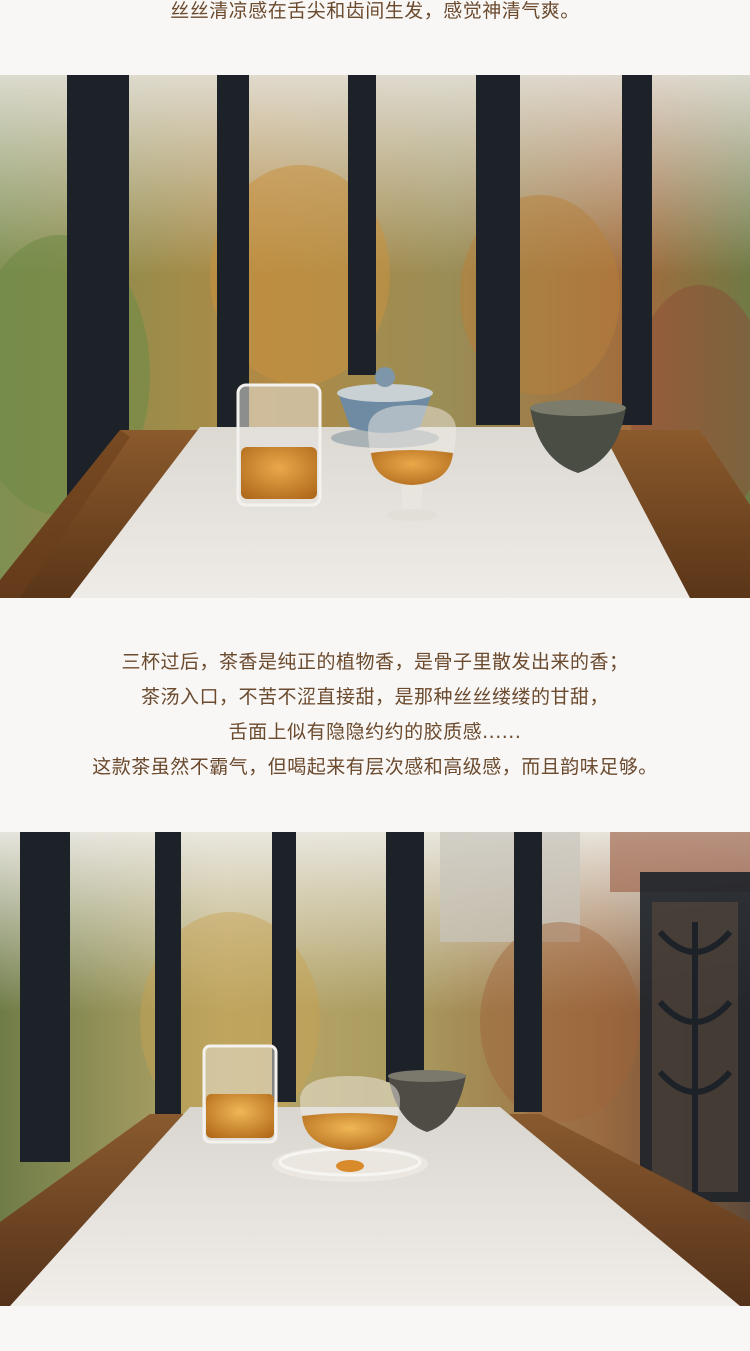  Describe the element at coordinates (375, 767) in the screenshot. I see `tasting-line-4: 这款茶虽然不霸气，但喝起来有层次感和高级感，而且韵味足够。` at that location.